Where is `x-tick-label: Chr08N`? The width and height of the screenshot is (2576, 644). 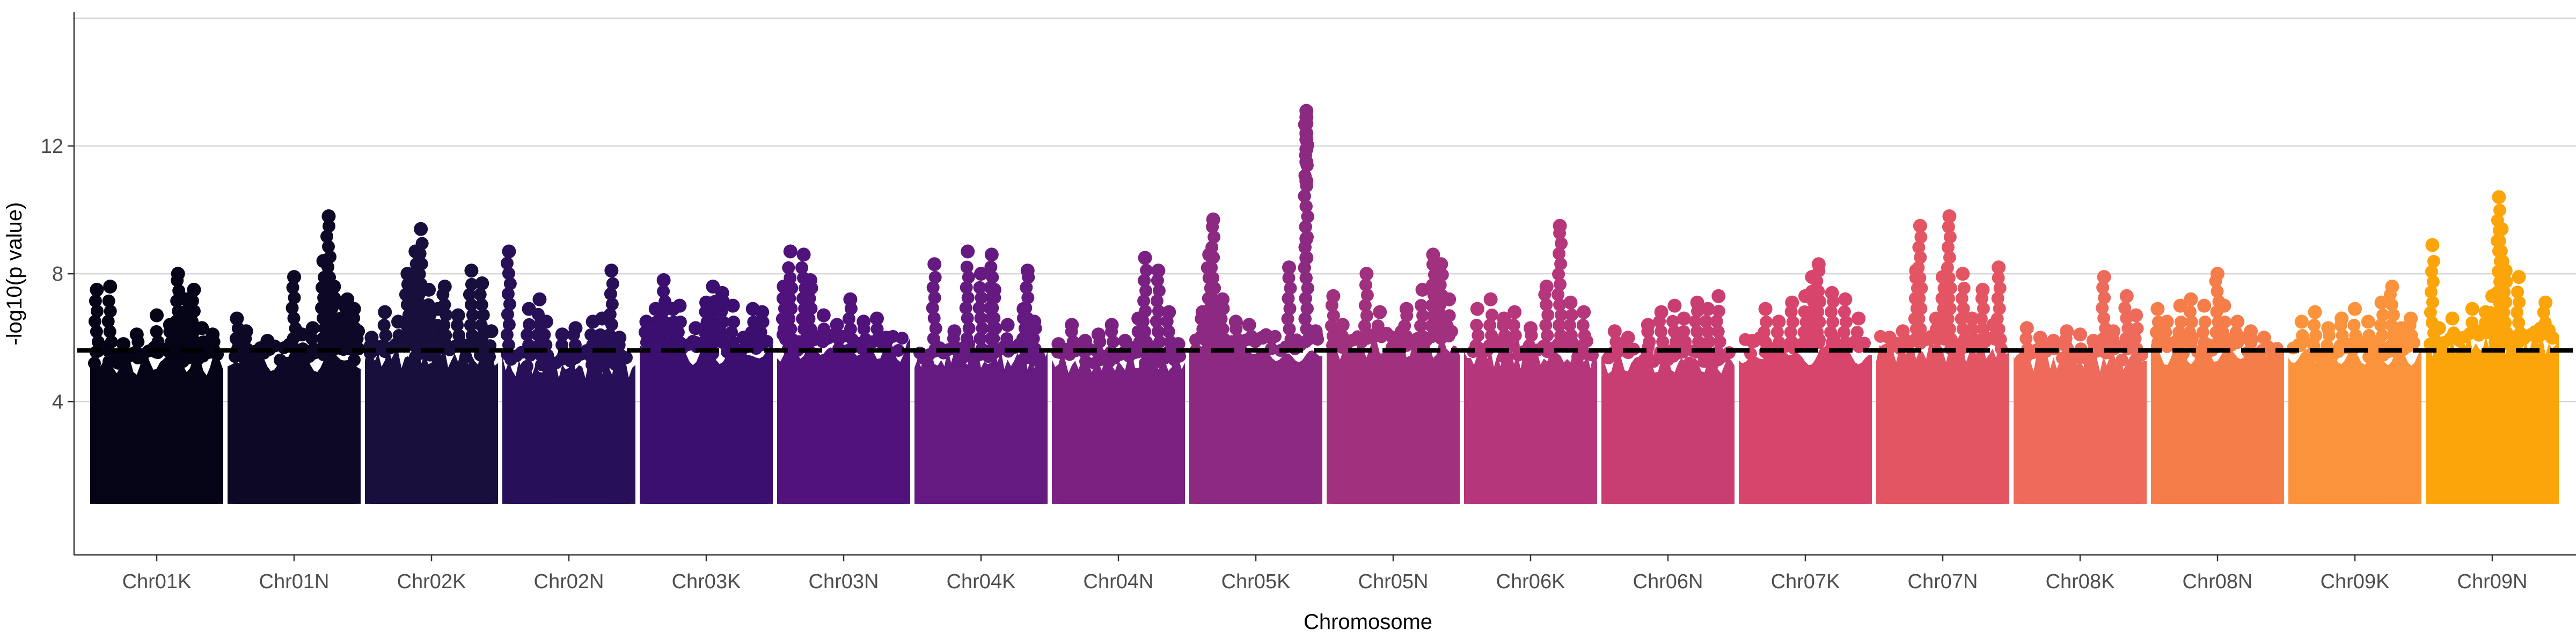 x-tick-label: Chr08N is located at coordinates (2218, 581).